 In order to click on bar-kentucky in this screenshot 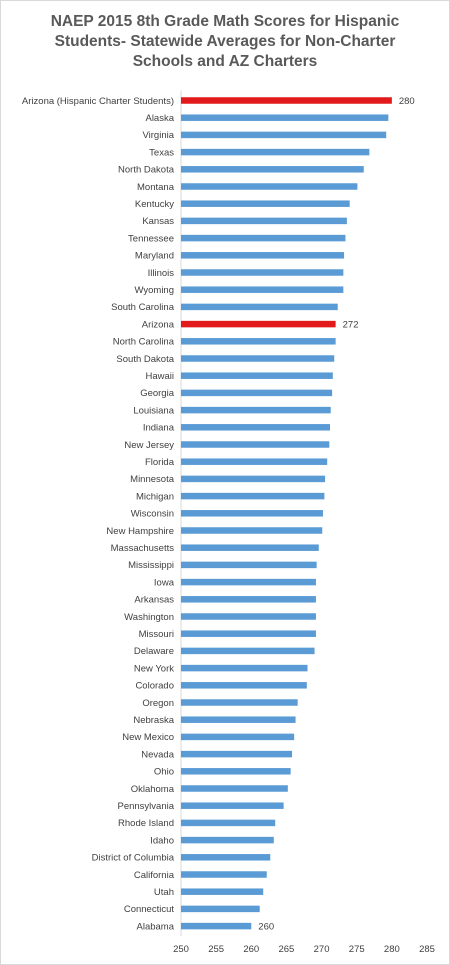, I will do `click(265, 203)`.